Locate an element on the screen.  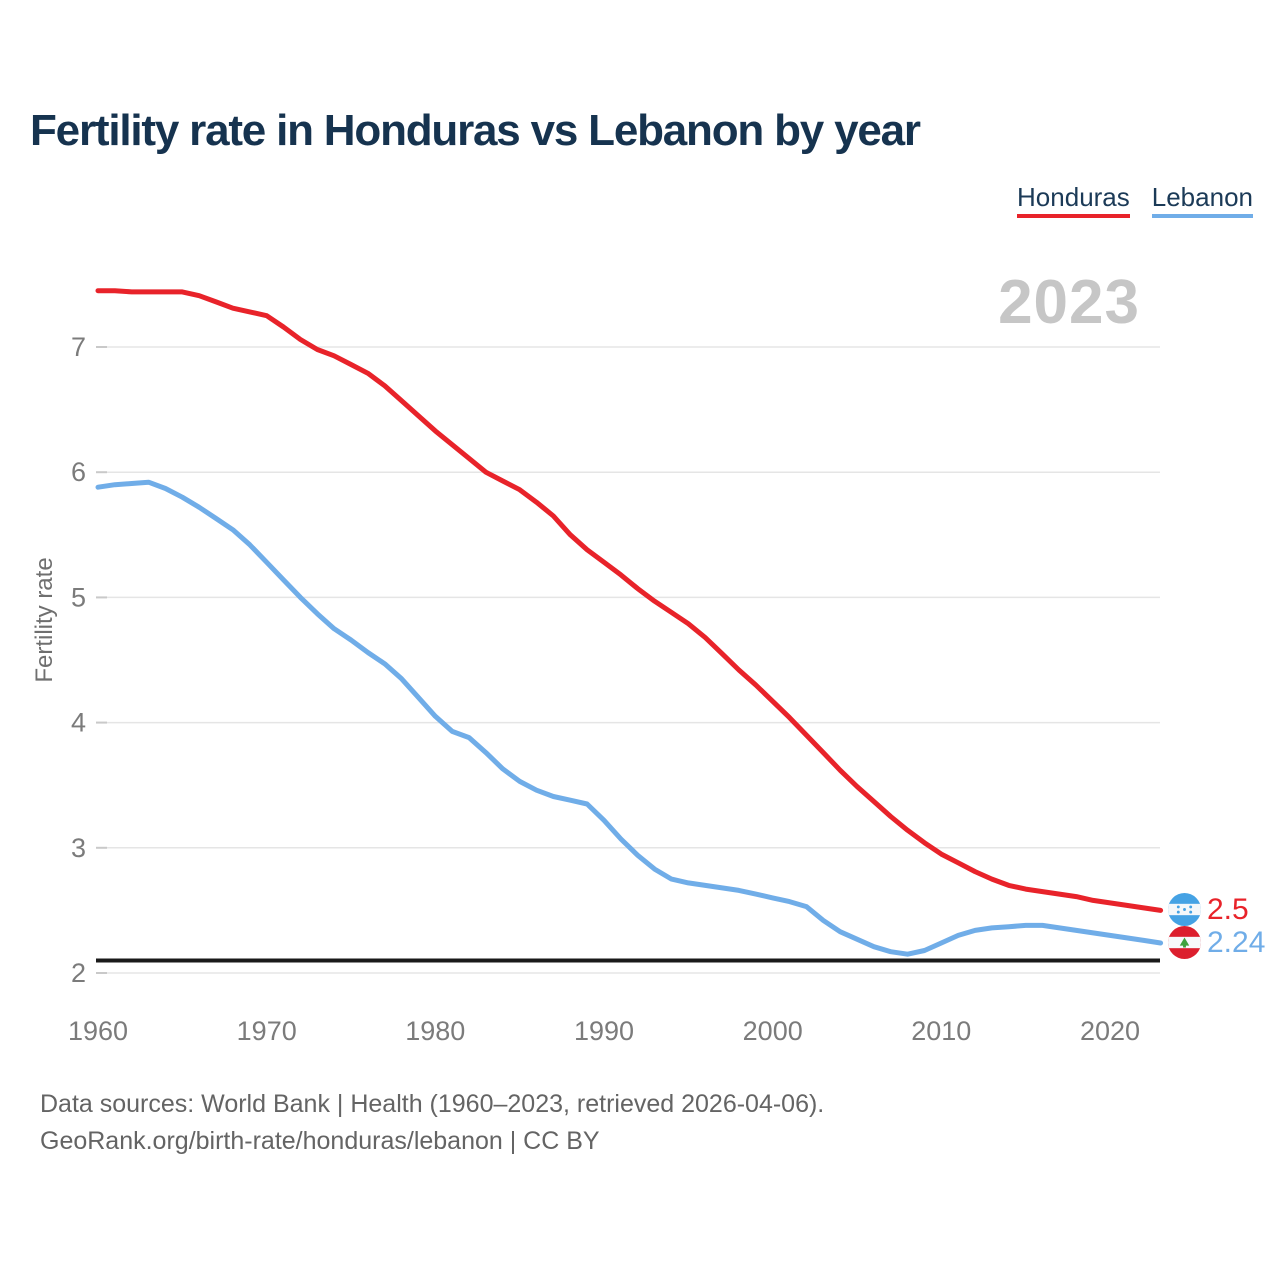
x-tick-label: 2000 is located at coordinates (773, 1031).